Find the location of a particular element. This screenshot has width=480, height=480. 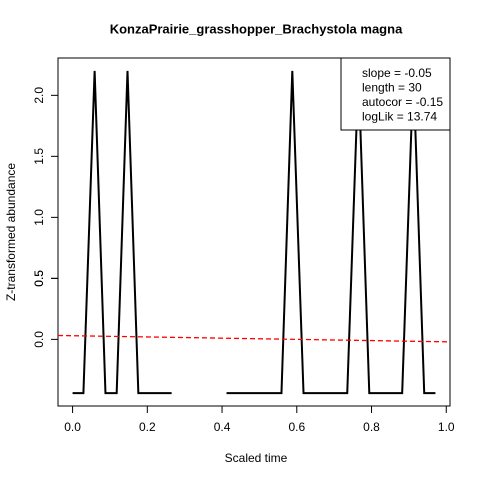

legend-entry: length = 30 is located at coordinates (392, 88).